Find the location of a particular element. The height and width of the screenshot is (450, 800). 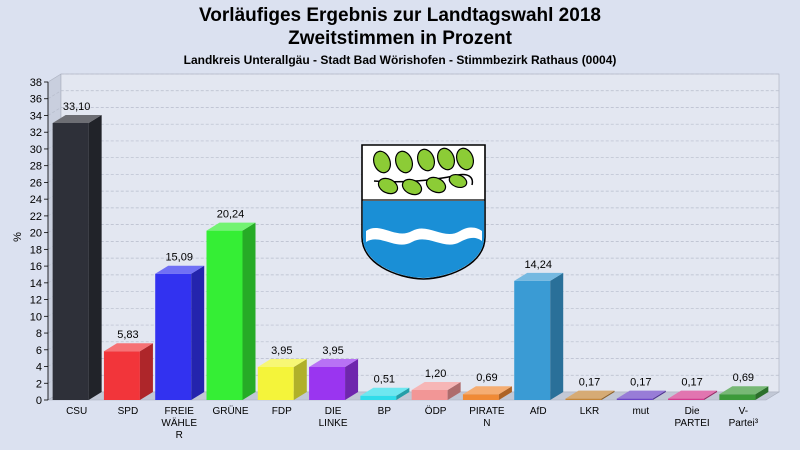

y-tick-label: 22 is located at coordinates (36, 217).